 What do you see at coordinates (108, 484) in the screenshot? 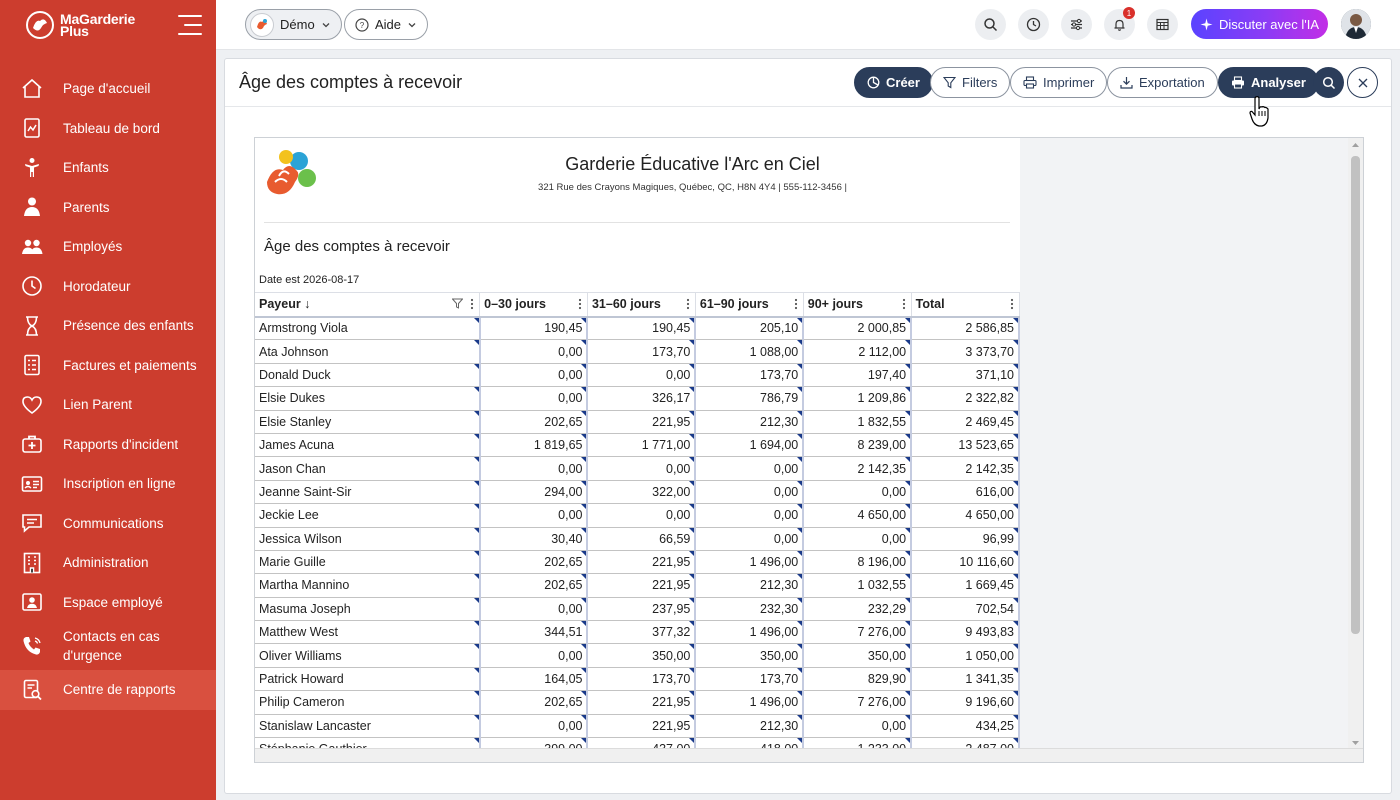
I see `sidebar-item-id-card: Inscription en ligne` at bounding box center [108, 484].